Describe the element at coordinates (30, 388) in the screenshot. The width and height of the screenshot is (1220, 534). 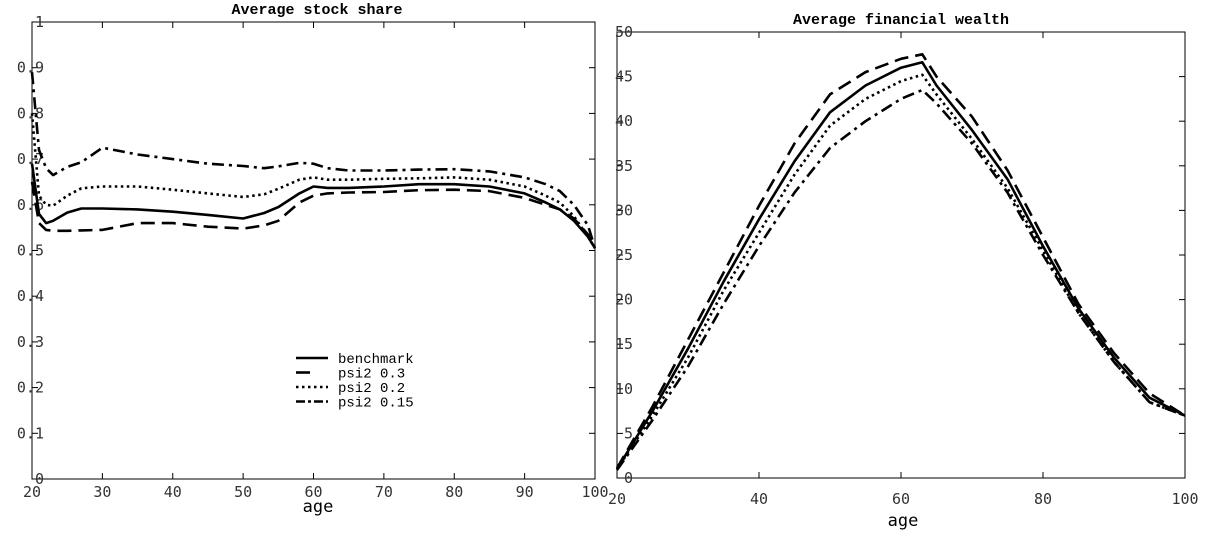
I see `y-tick-label: 0.2` at that location.